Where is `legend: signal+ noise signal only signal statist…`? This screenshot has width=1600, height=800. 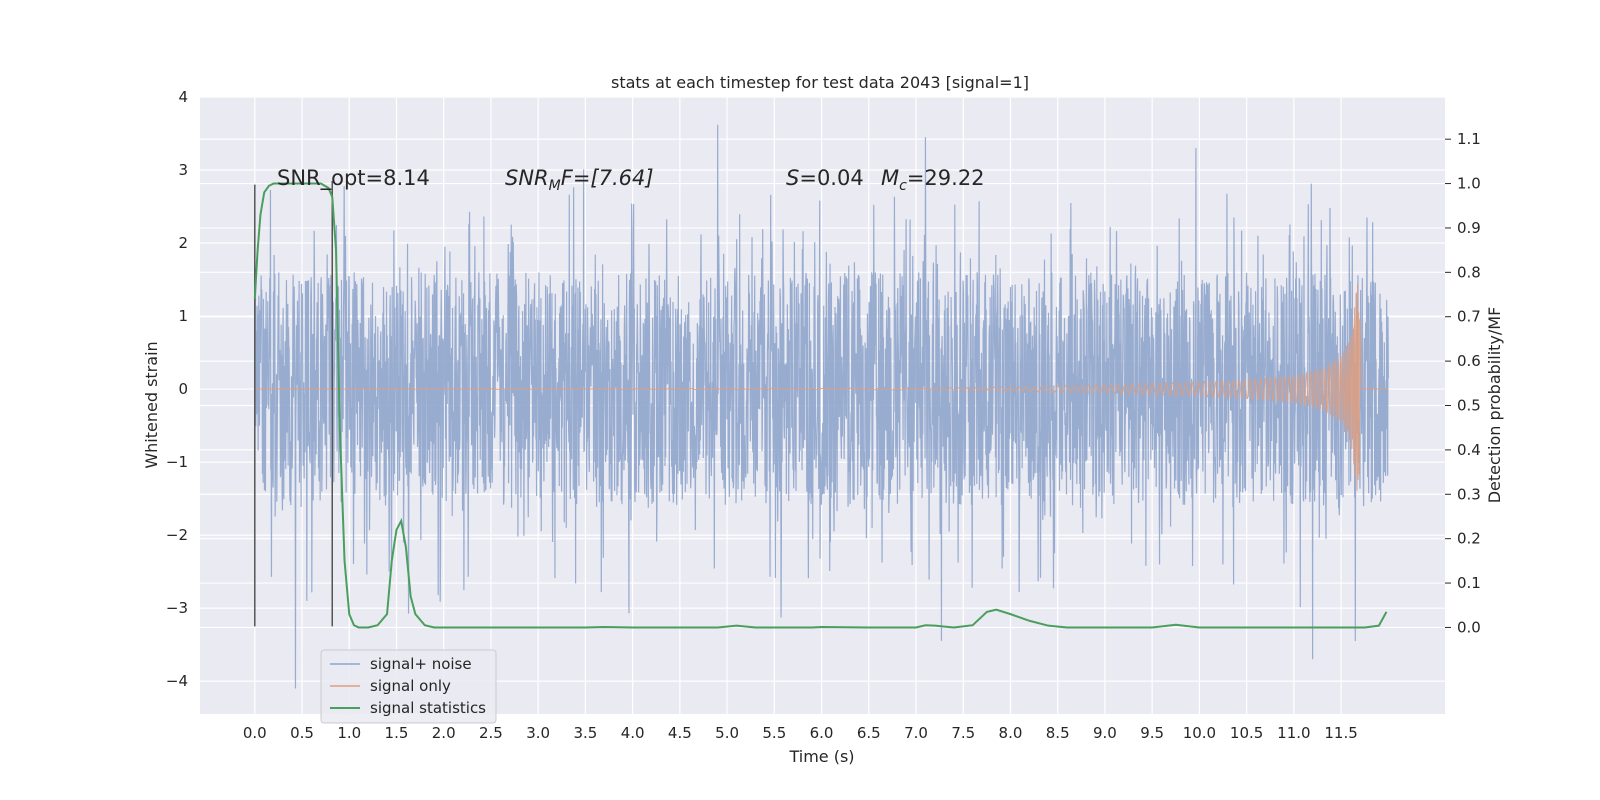
legend: signal+ noise signal only signal statist… is located at coordinates (408, 686).